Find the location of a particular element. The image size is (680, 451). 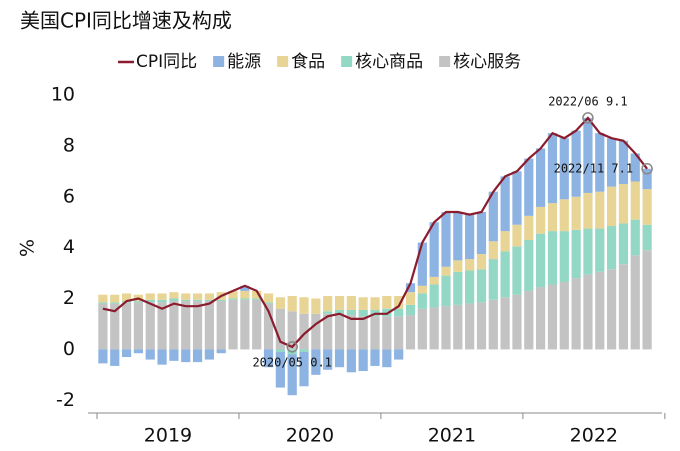

y-tick-label: 8 is located at coordinates (69, 145).